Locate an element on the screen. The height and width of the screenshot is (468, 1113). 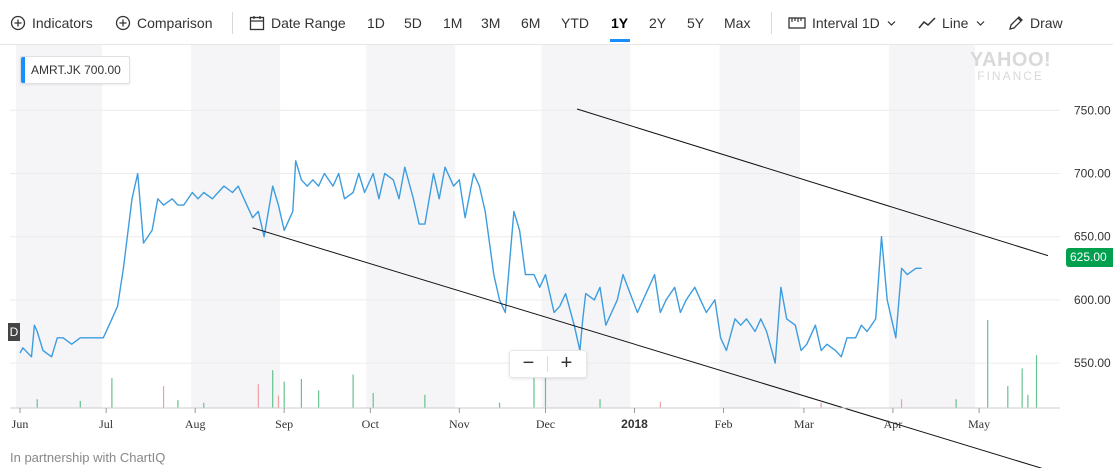
interval-dropdown: Interval 1D is located at coordinates (842, 23).